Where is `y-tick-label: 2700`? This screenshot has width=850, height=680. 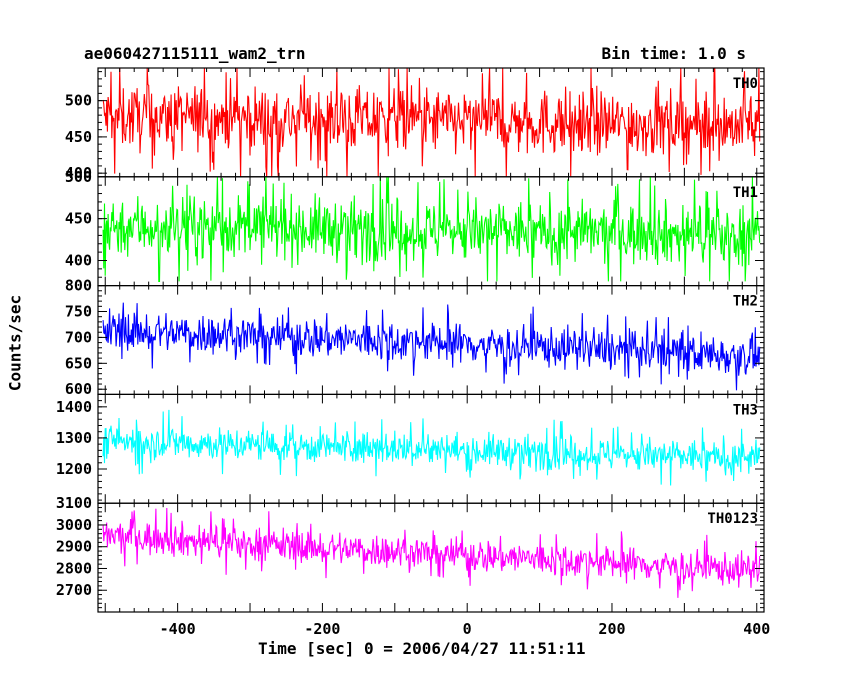 y-tick-label: 2700 is located at coordinates (74, 590).